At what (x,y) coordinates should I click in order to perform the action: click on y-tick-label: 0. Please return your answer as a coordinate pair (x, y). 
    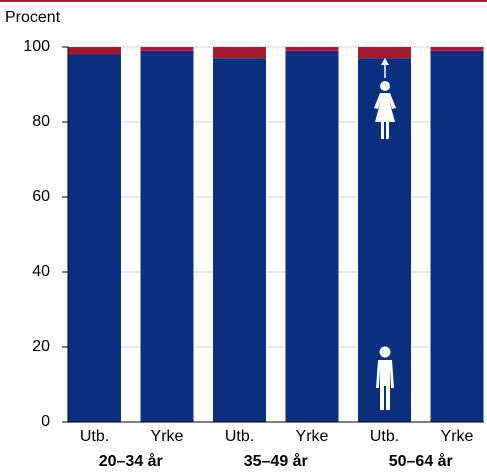
    Looking at the image, I should click on (45, 421).